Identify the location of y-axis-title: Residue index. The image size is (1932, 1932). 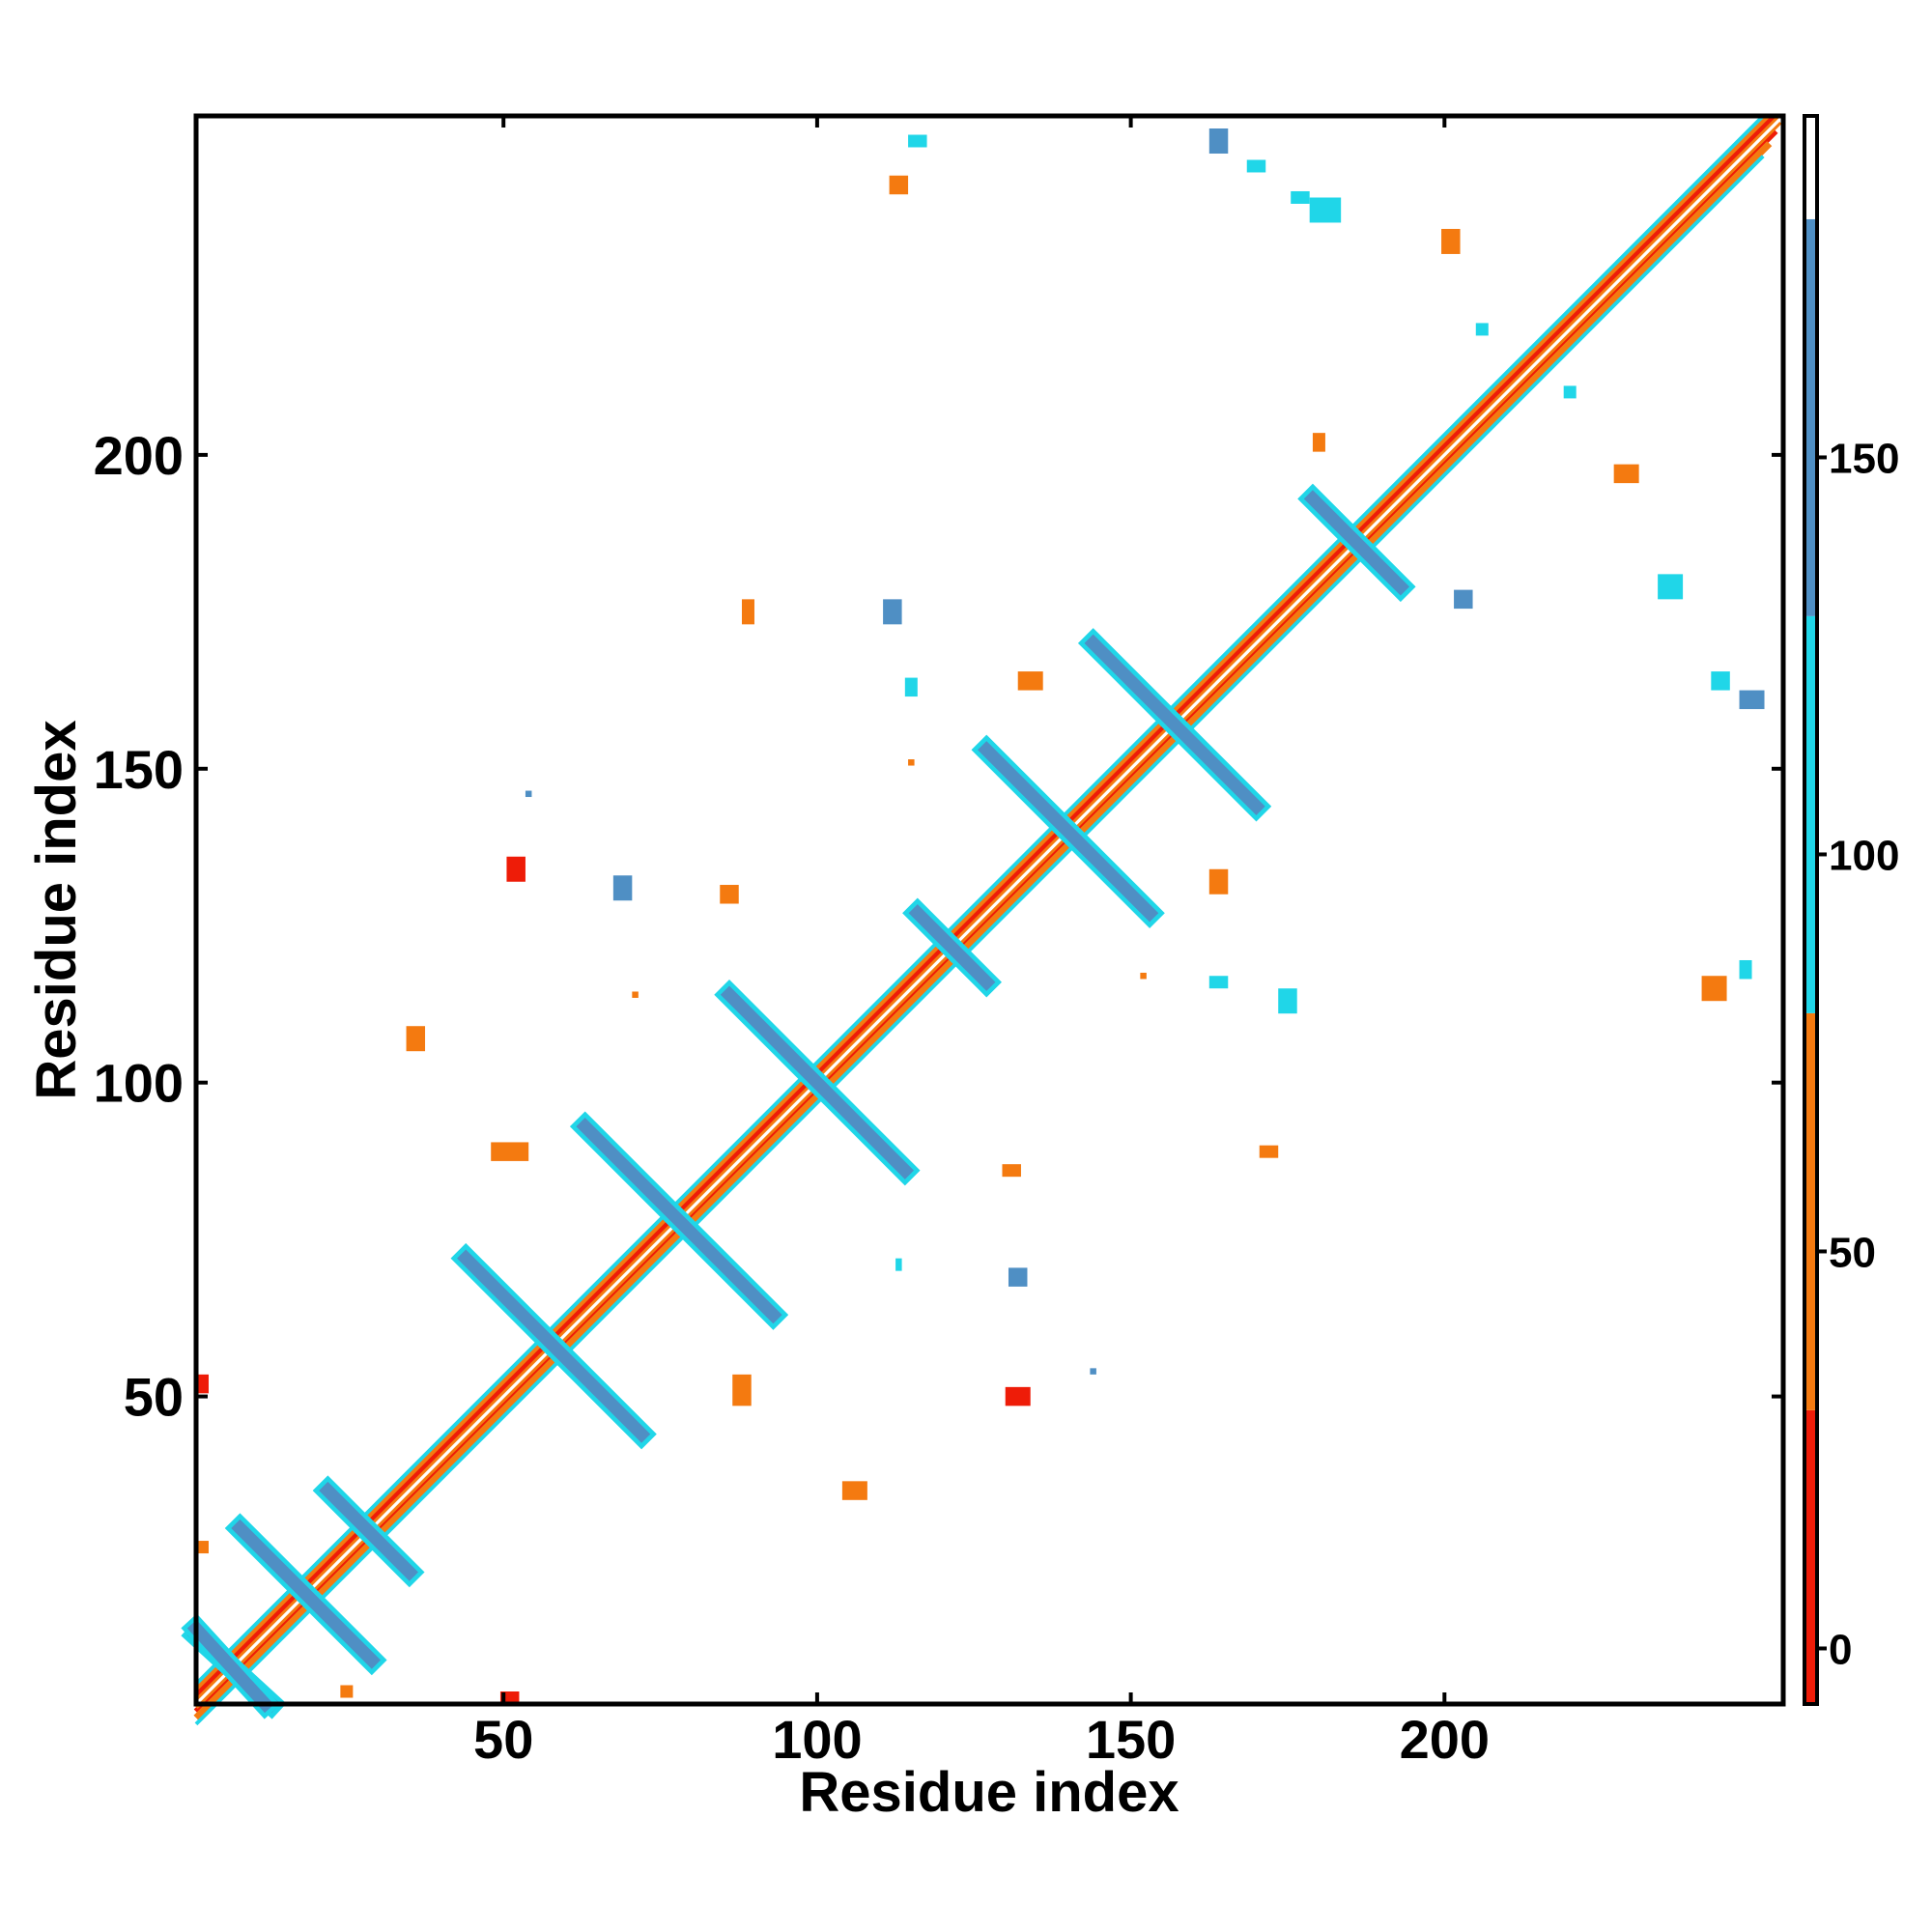
(56, 909).